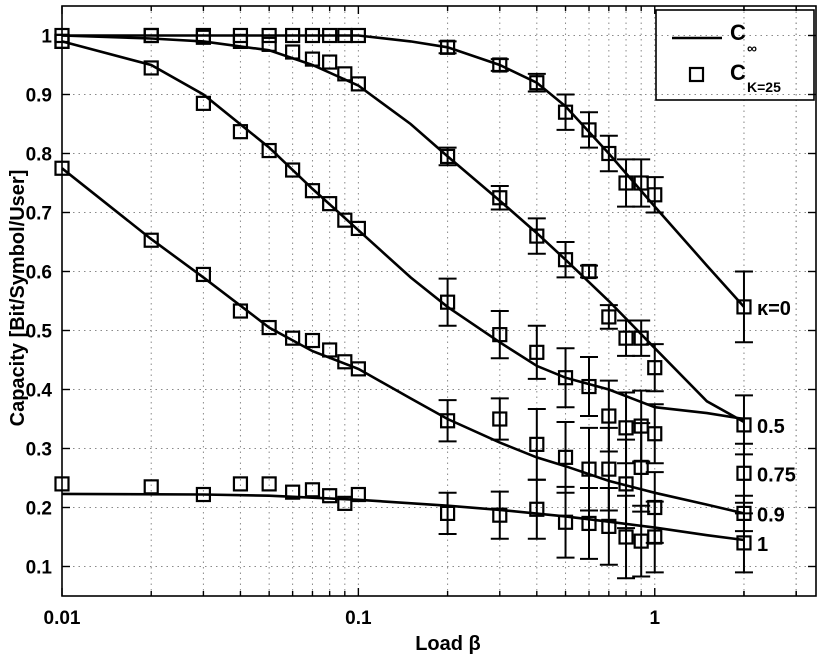 This screenshot has width=830, height=661. Describe the element at coordinates (654, 618) in the screenshot. I see `x-tick-label: 1` at that location.